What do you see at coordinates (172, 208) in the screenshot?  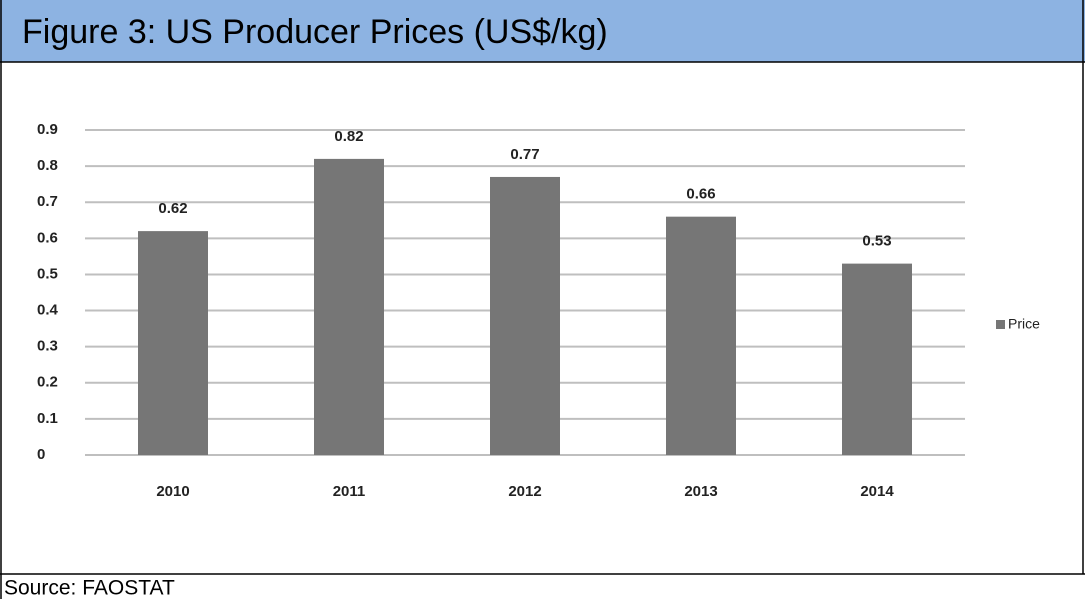 I see `data-label: 0.62` at bounding box center [172, 208].